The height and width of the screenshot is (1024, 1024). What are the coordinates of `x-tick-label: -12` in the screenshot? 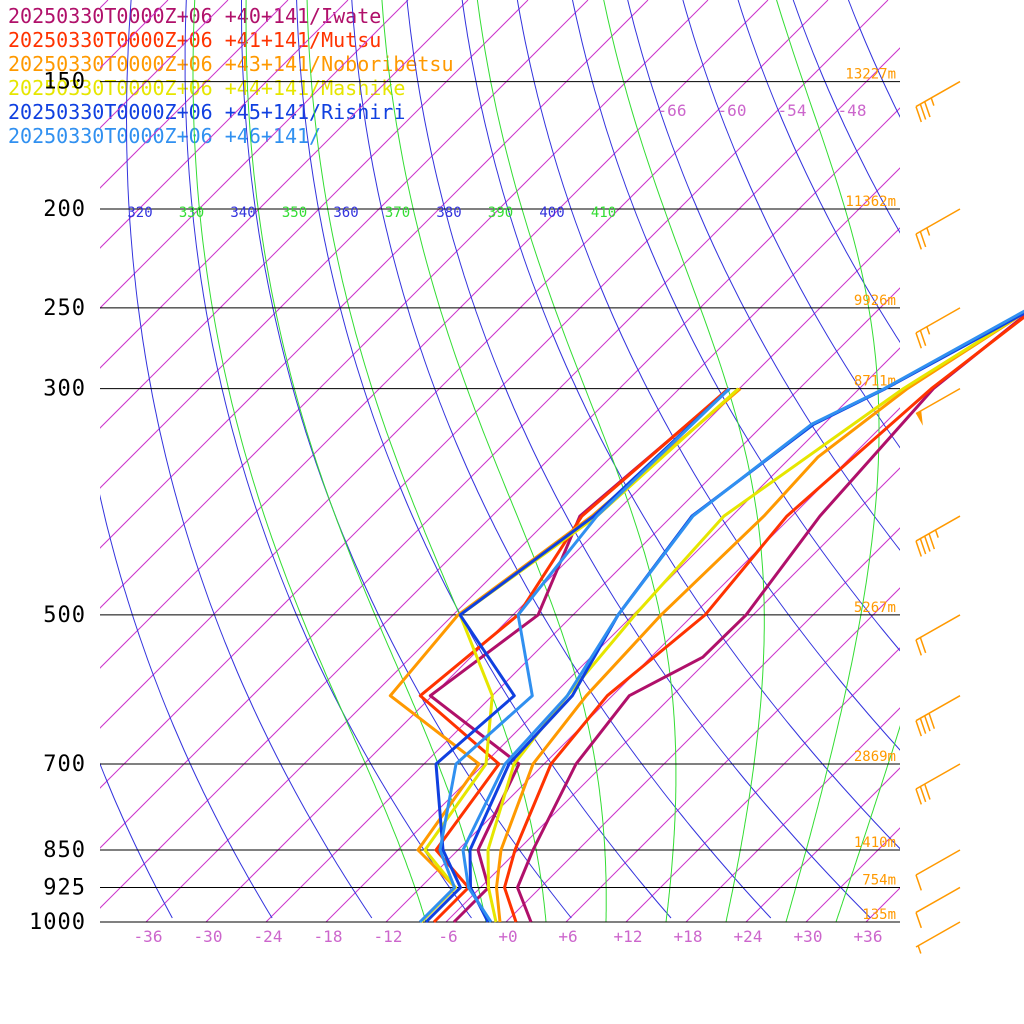 It's located at (388, 936).